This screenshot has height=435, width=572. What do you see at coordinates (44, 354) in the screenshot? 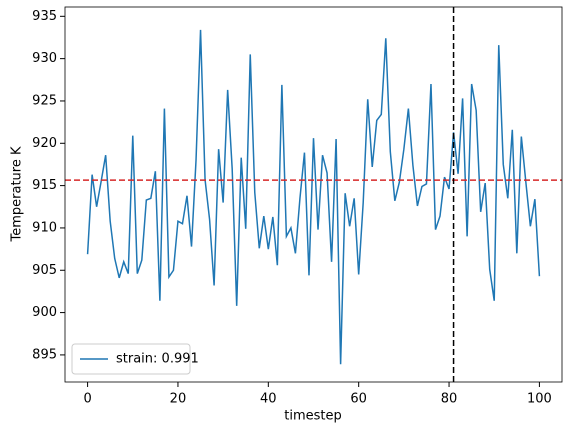
I see `y-tick-label: 895` at bounding box center [44, 354].